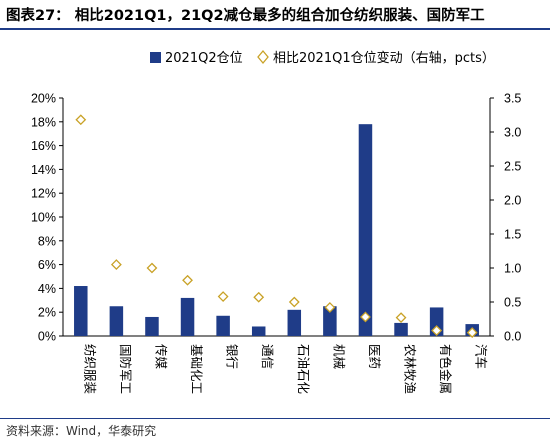 The image size is (550, 447). Describe the element at coordinates (152, 326) in the screenshot. I see `bar-传媒` at that location.